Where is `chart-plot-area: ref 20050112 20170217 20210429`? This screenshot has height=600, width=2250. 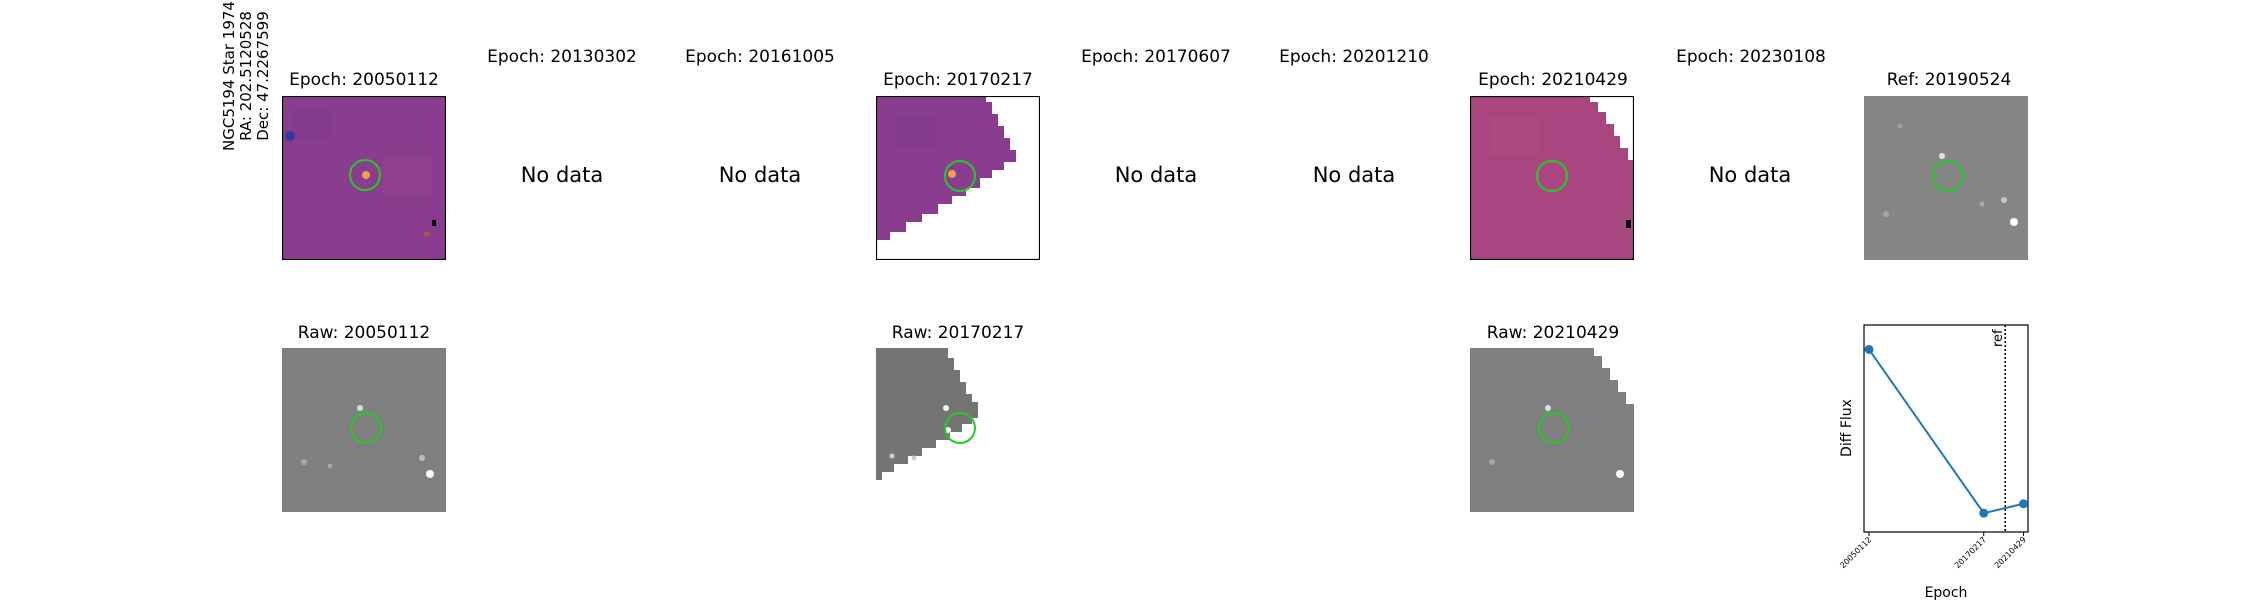 chart-plot-area: ref 20050112 20170217 20210429 is located at coordinates (1933, 447).